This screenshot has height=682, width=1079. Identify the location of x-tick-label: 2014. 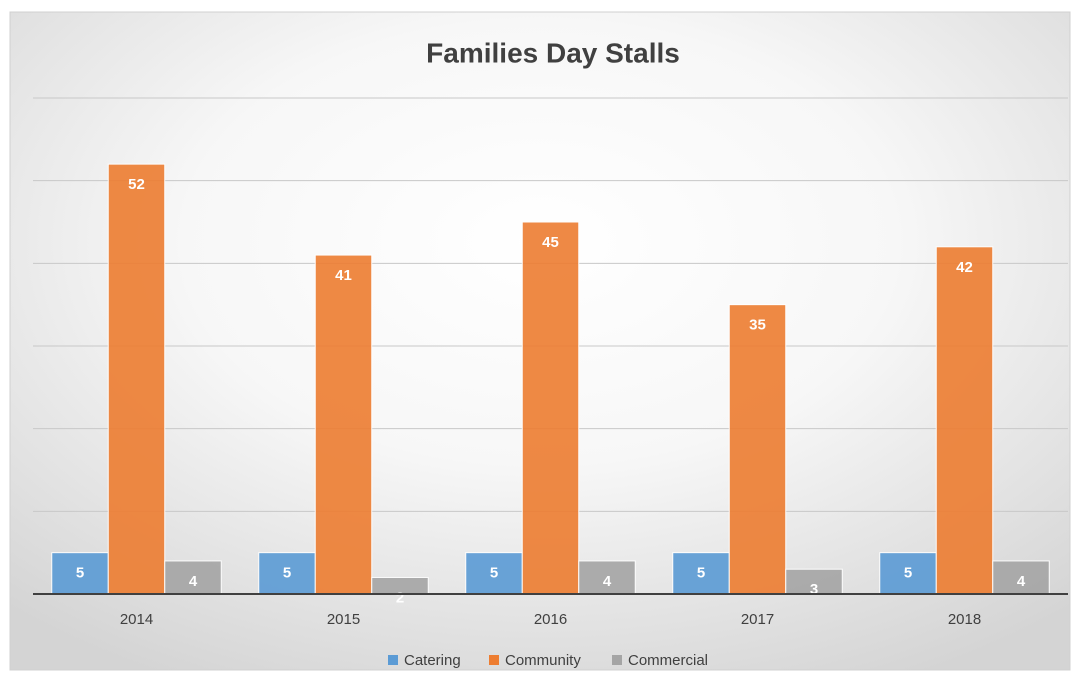
(136, 619).